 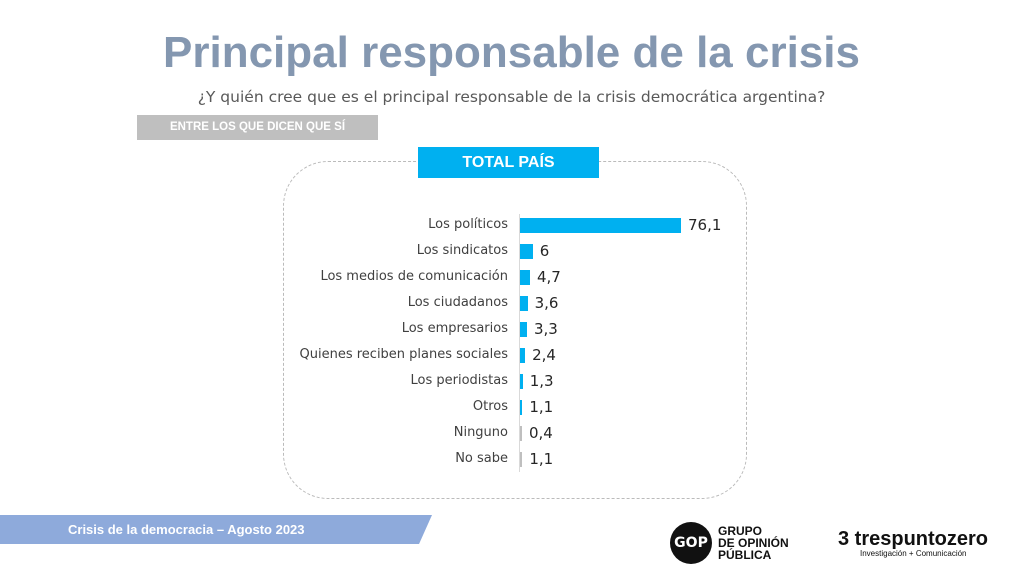 I want to click on category-label: Ninguno, so click(x=480, y=432).